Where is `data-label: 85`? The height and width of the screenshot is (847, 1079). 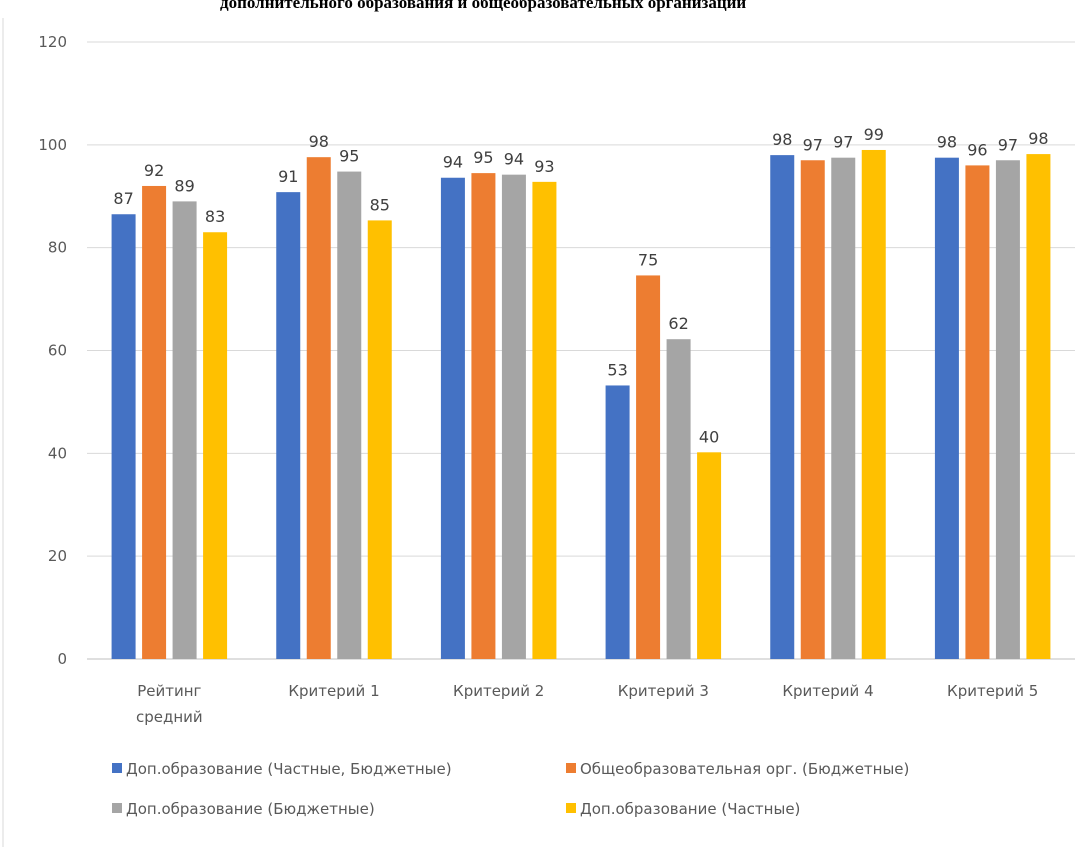 data-label: 85 is located at coordinates (380, 204).